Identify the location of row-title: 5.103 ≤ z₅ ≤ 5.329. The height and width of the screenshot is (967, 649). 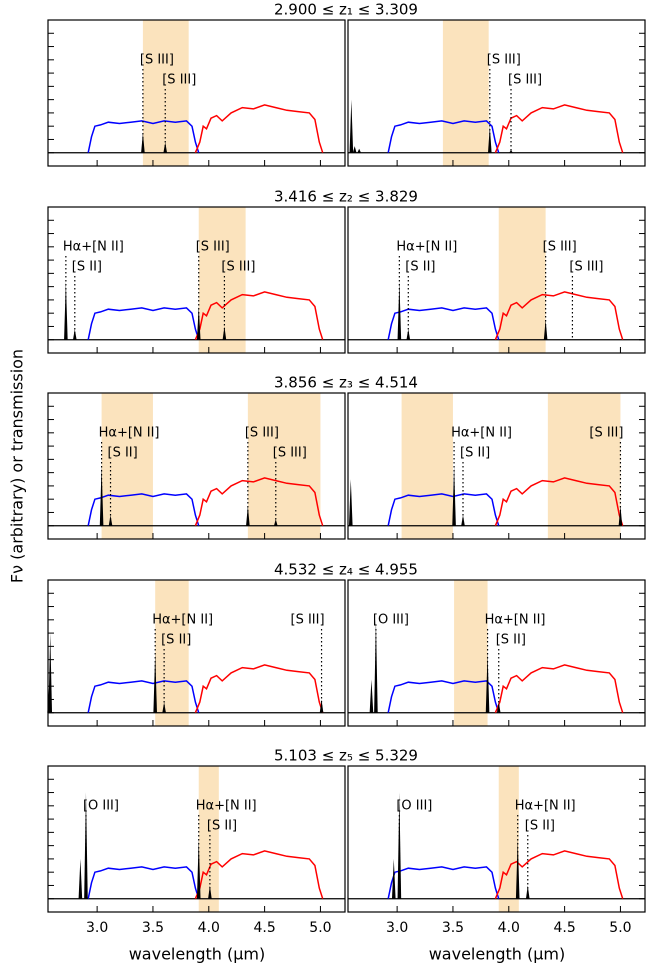
(346, 756).